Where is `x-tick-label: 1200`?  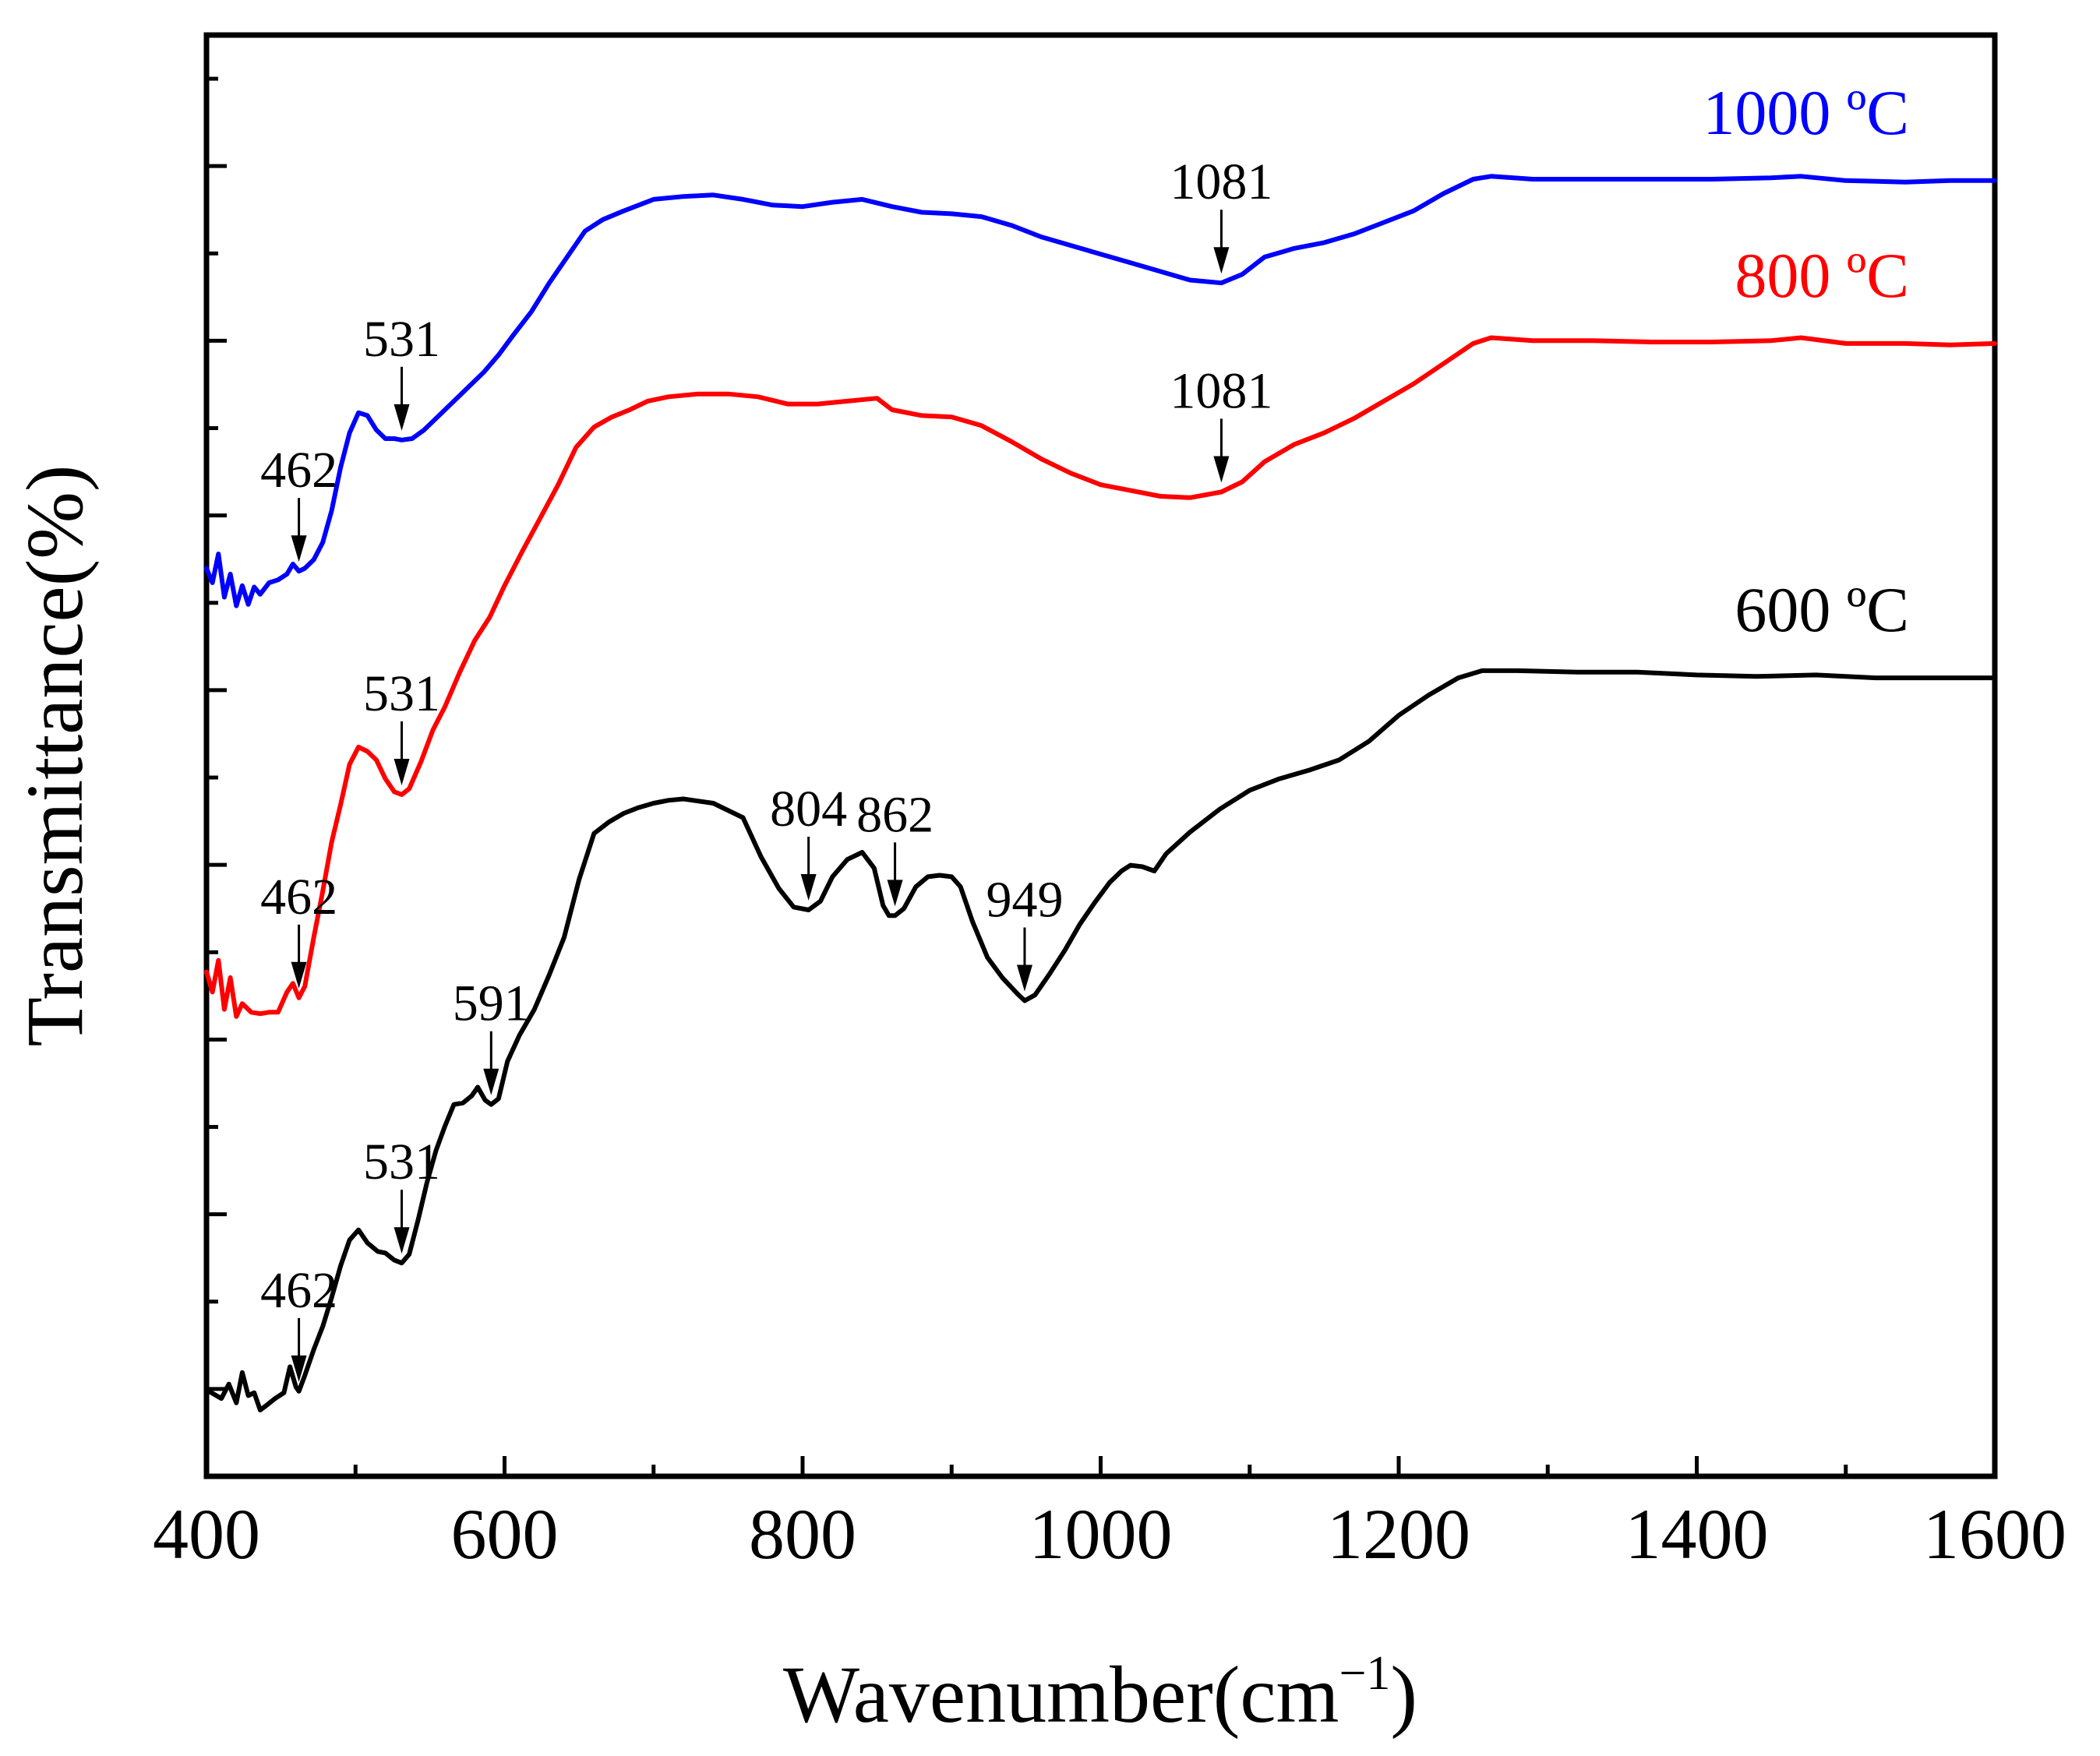
x-tick-label: 1200 is located at coordinates (1399, 1534).